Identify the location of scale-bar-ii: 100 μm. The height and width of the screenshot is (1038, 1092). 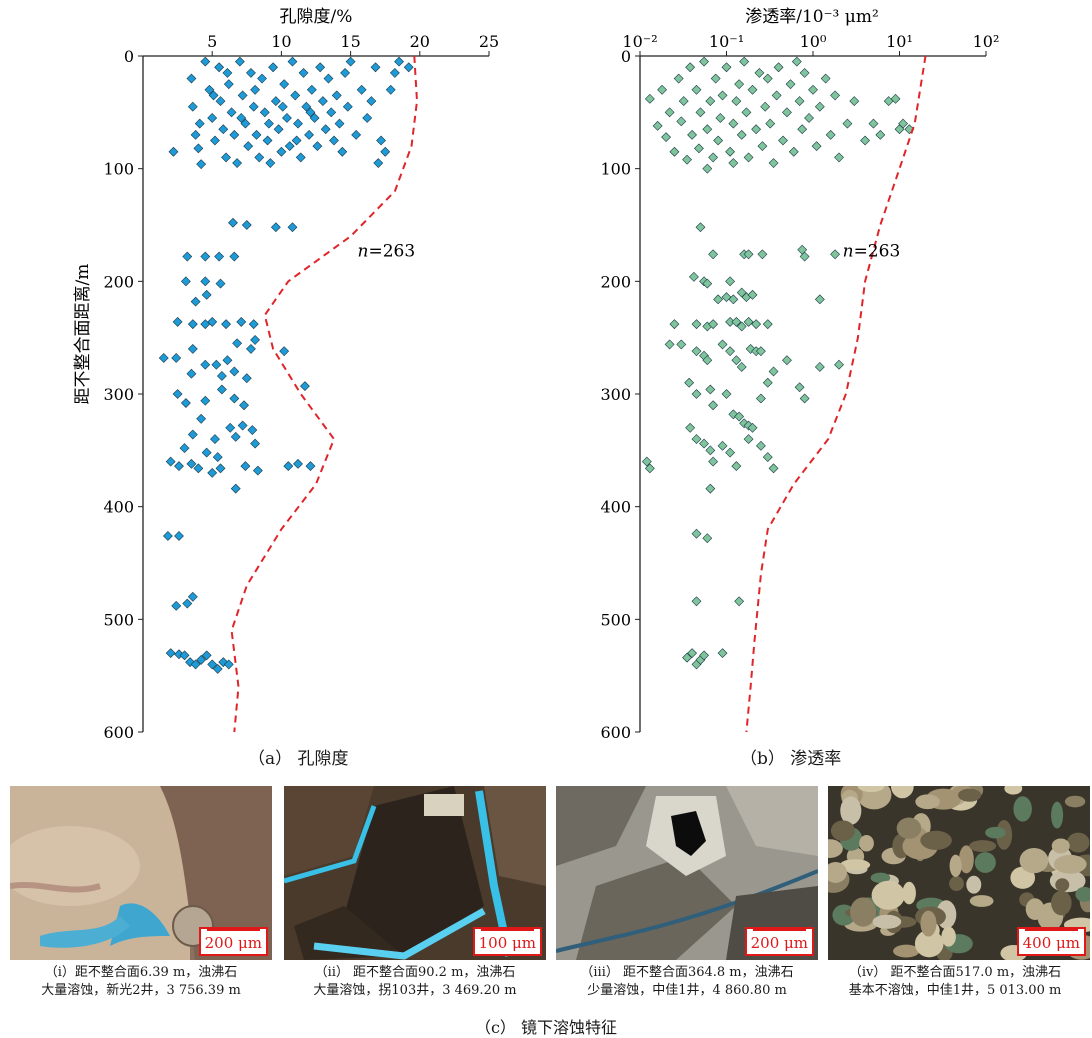
(507, 941).